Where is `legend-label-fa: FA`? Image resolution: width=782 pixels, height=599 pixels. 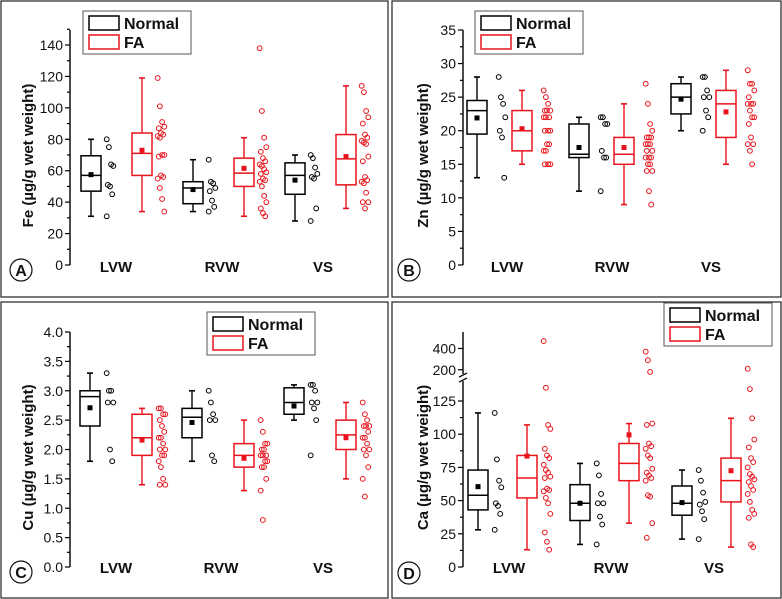
legend-label-fa: FA is located at coordinates (258, 344).